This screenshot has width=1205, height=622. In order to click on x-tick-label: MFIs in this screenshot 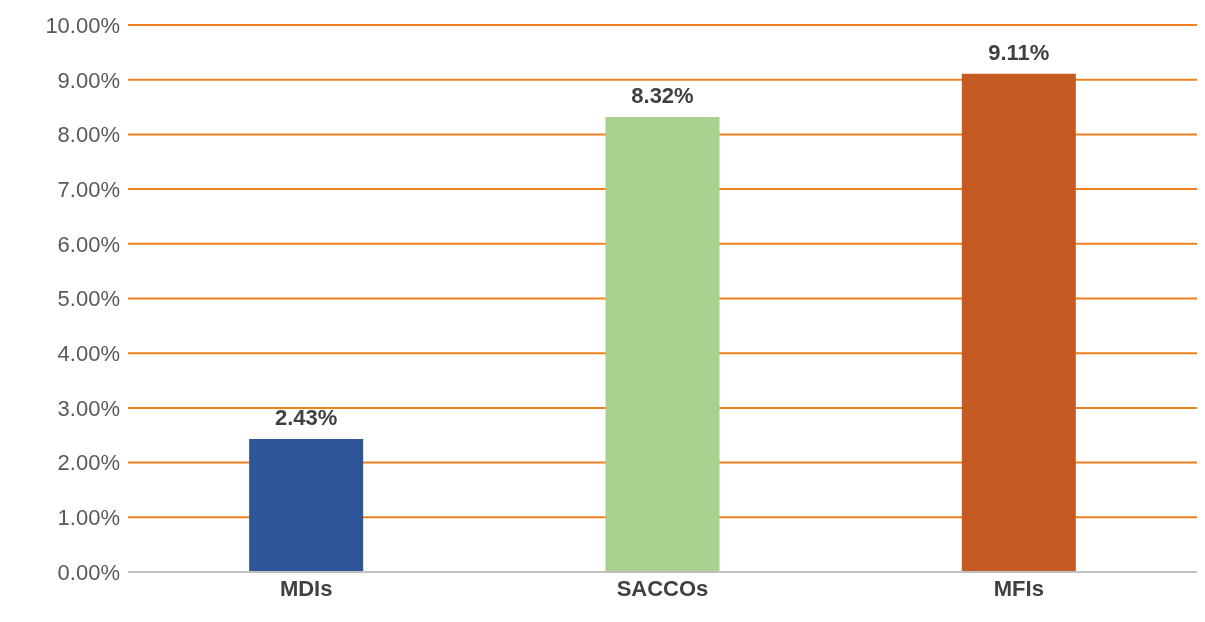, I will do `click(1018, 588)`.